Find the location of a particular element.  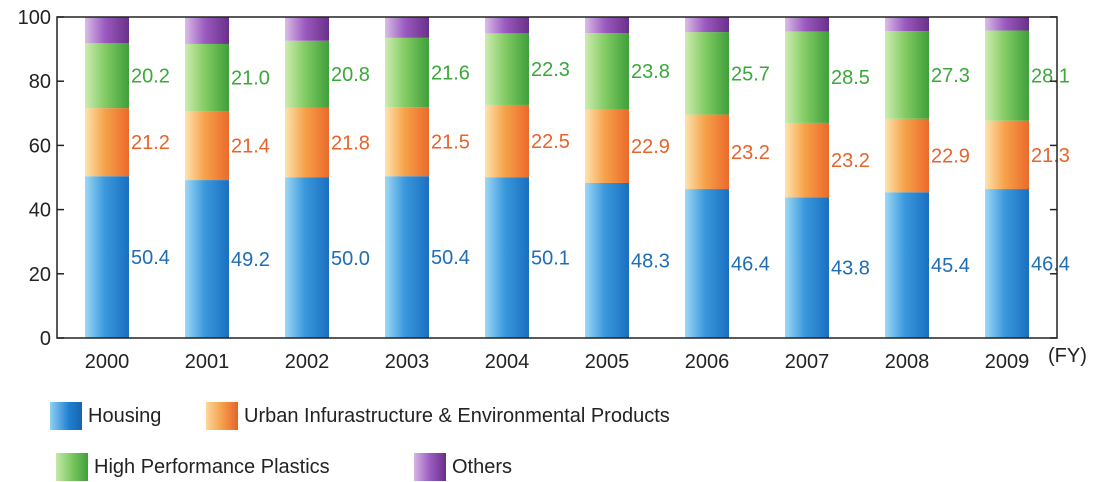

x-tick-label-2009: 2009 is located at coordinates (1007, 362).